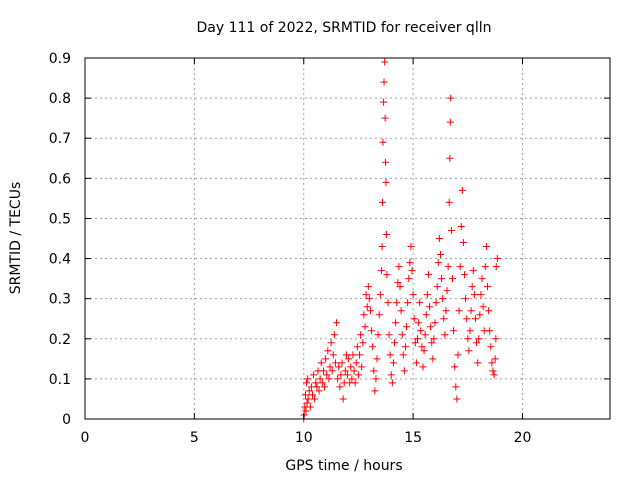 The width and height of the screenshot is (640, 480). What do you see at coordinates (16, 238) in the screenshot?
I see `y-axis-label: SRMTID / TECUs` at bounding box center [16, 238].